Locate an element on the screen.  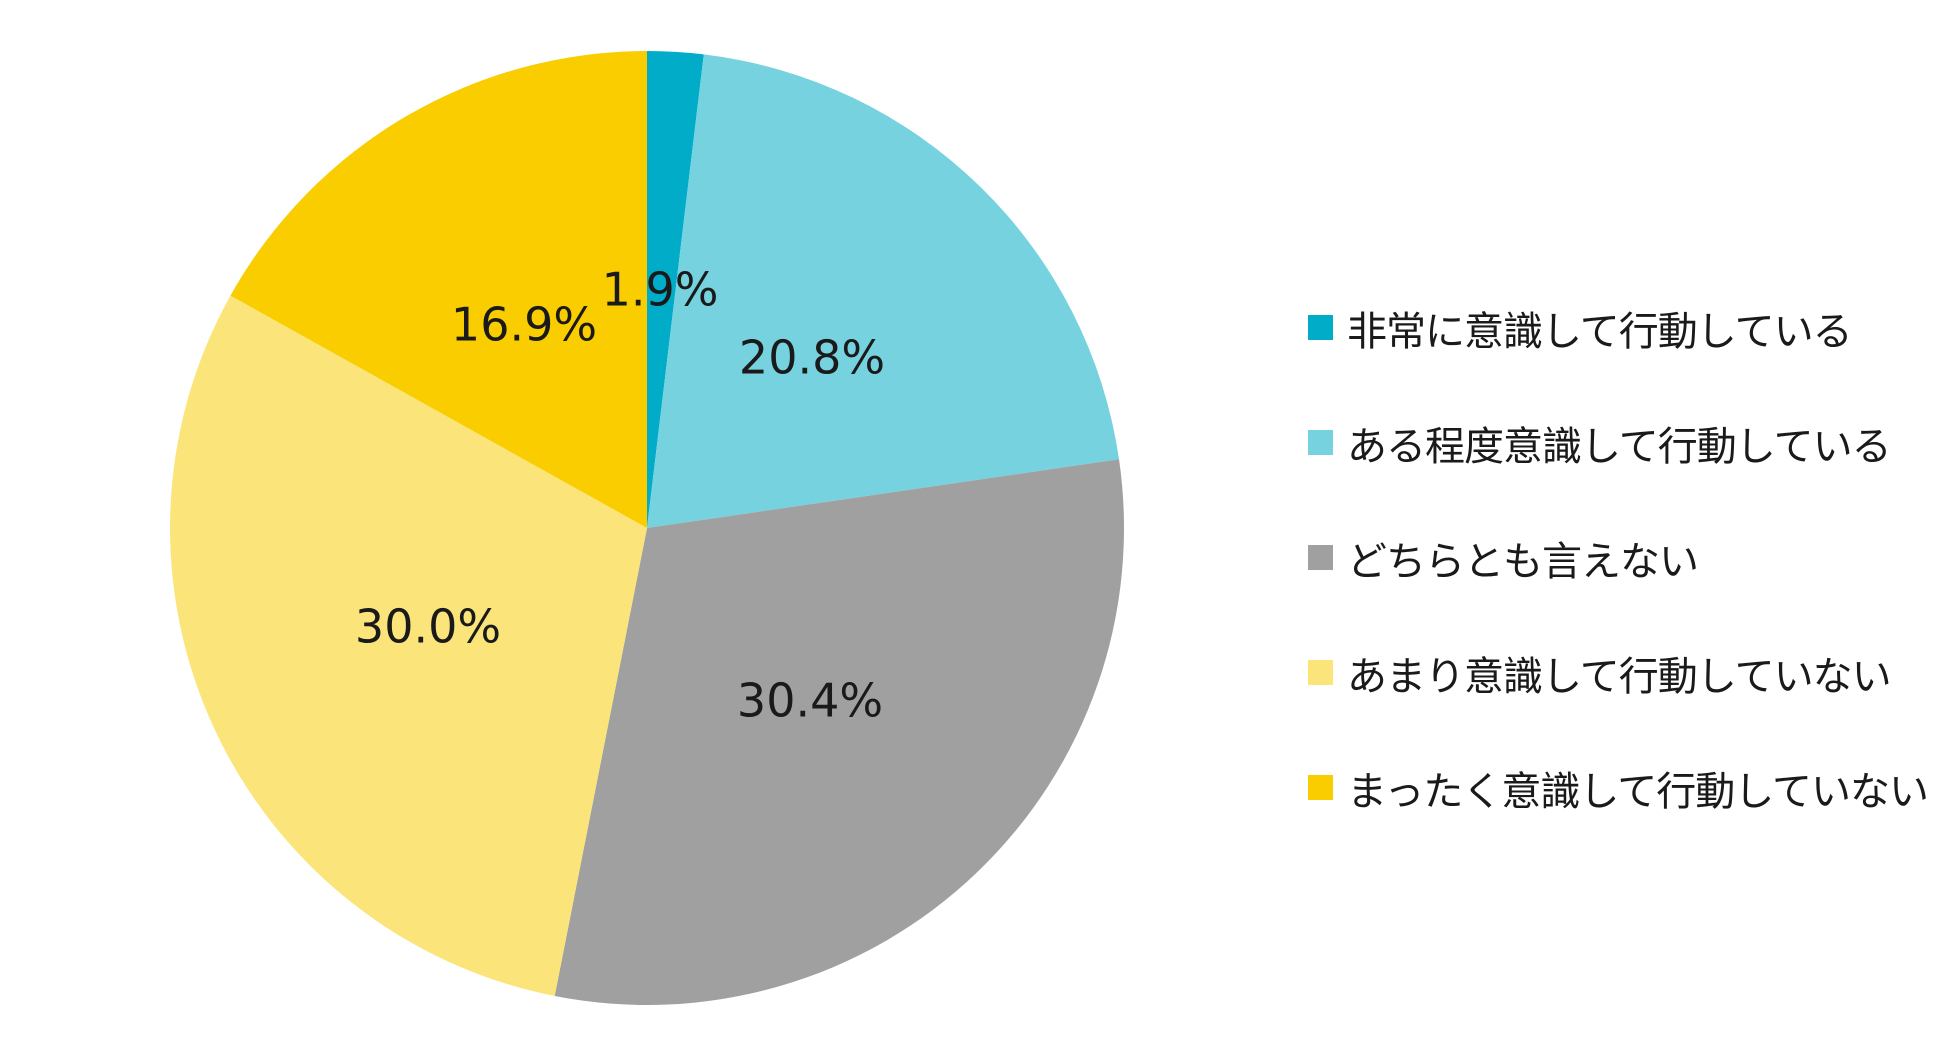
data-label-4: 30.0% is located at coordinates (428, 627).